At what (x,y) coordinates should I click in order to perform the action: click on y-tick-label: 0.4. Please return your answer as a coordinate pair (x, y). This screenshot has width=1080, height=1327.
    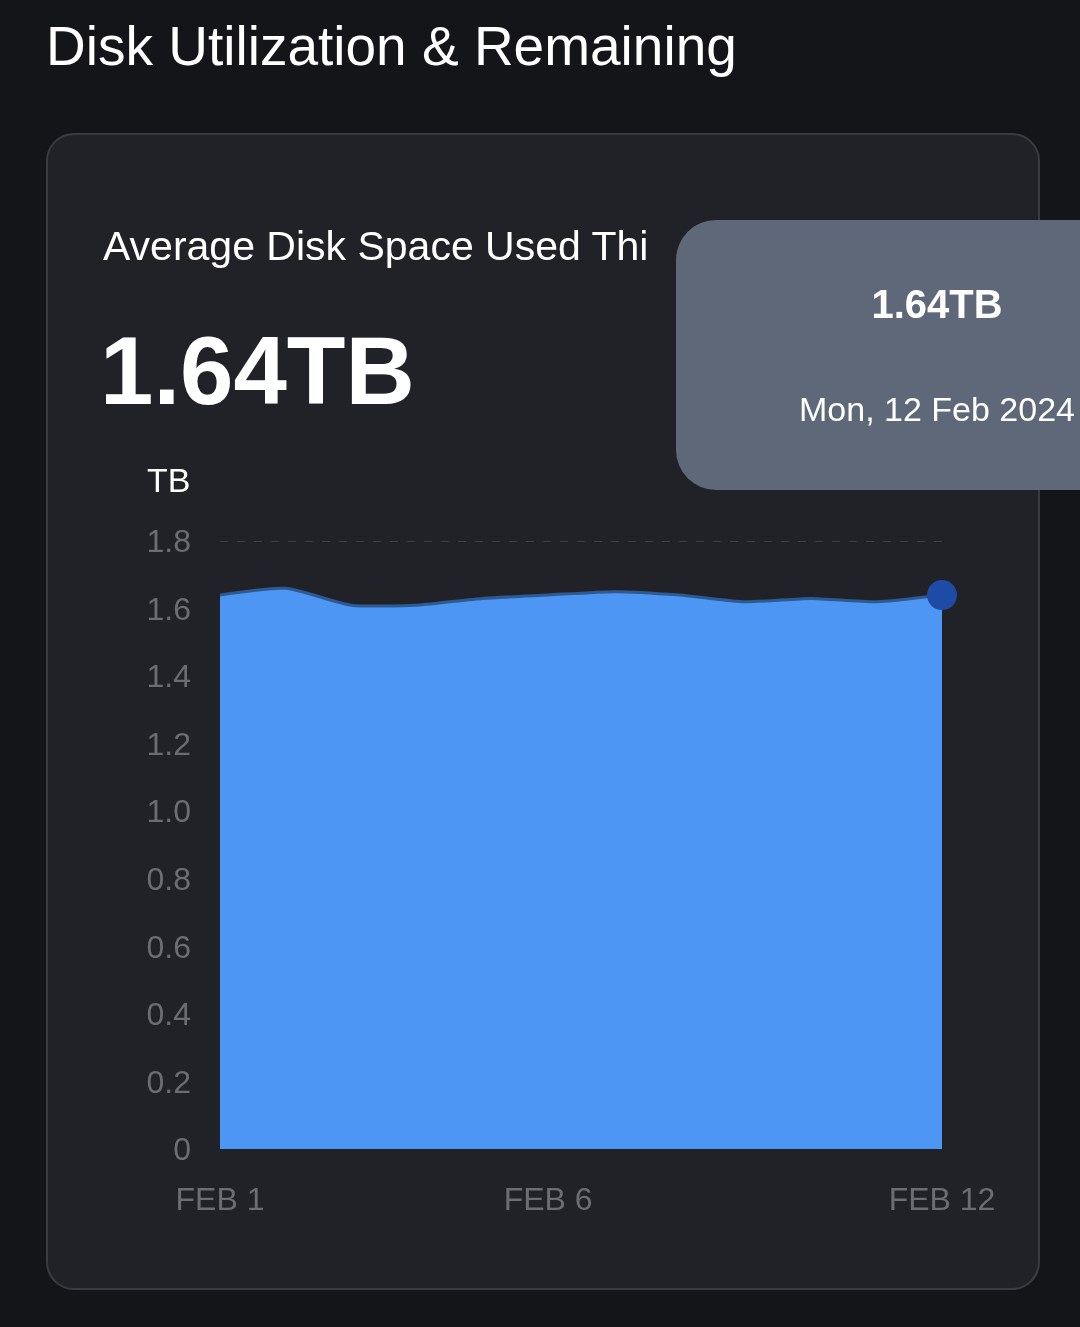
    Looking at the image, I should click on (168, 1014).